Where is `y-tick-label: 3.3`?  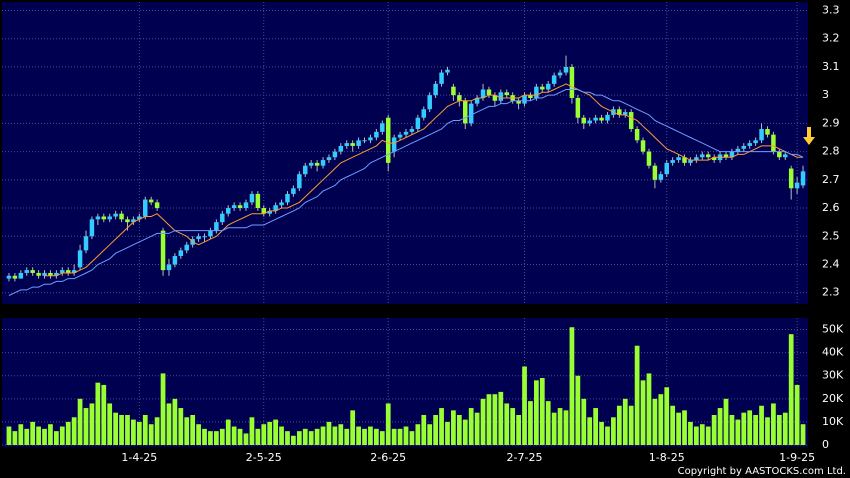 y-tick-label: 3.3 is located at coordinates (831, 9).